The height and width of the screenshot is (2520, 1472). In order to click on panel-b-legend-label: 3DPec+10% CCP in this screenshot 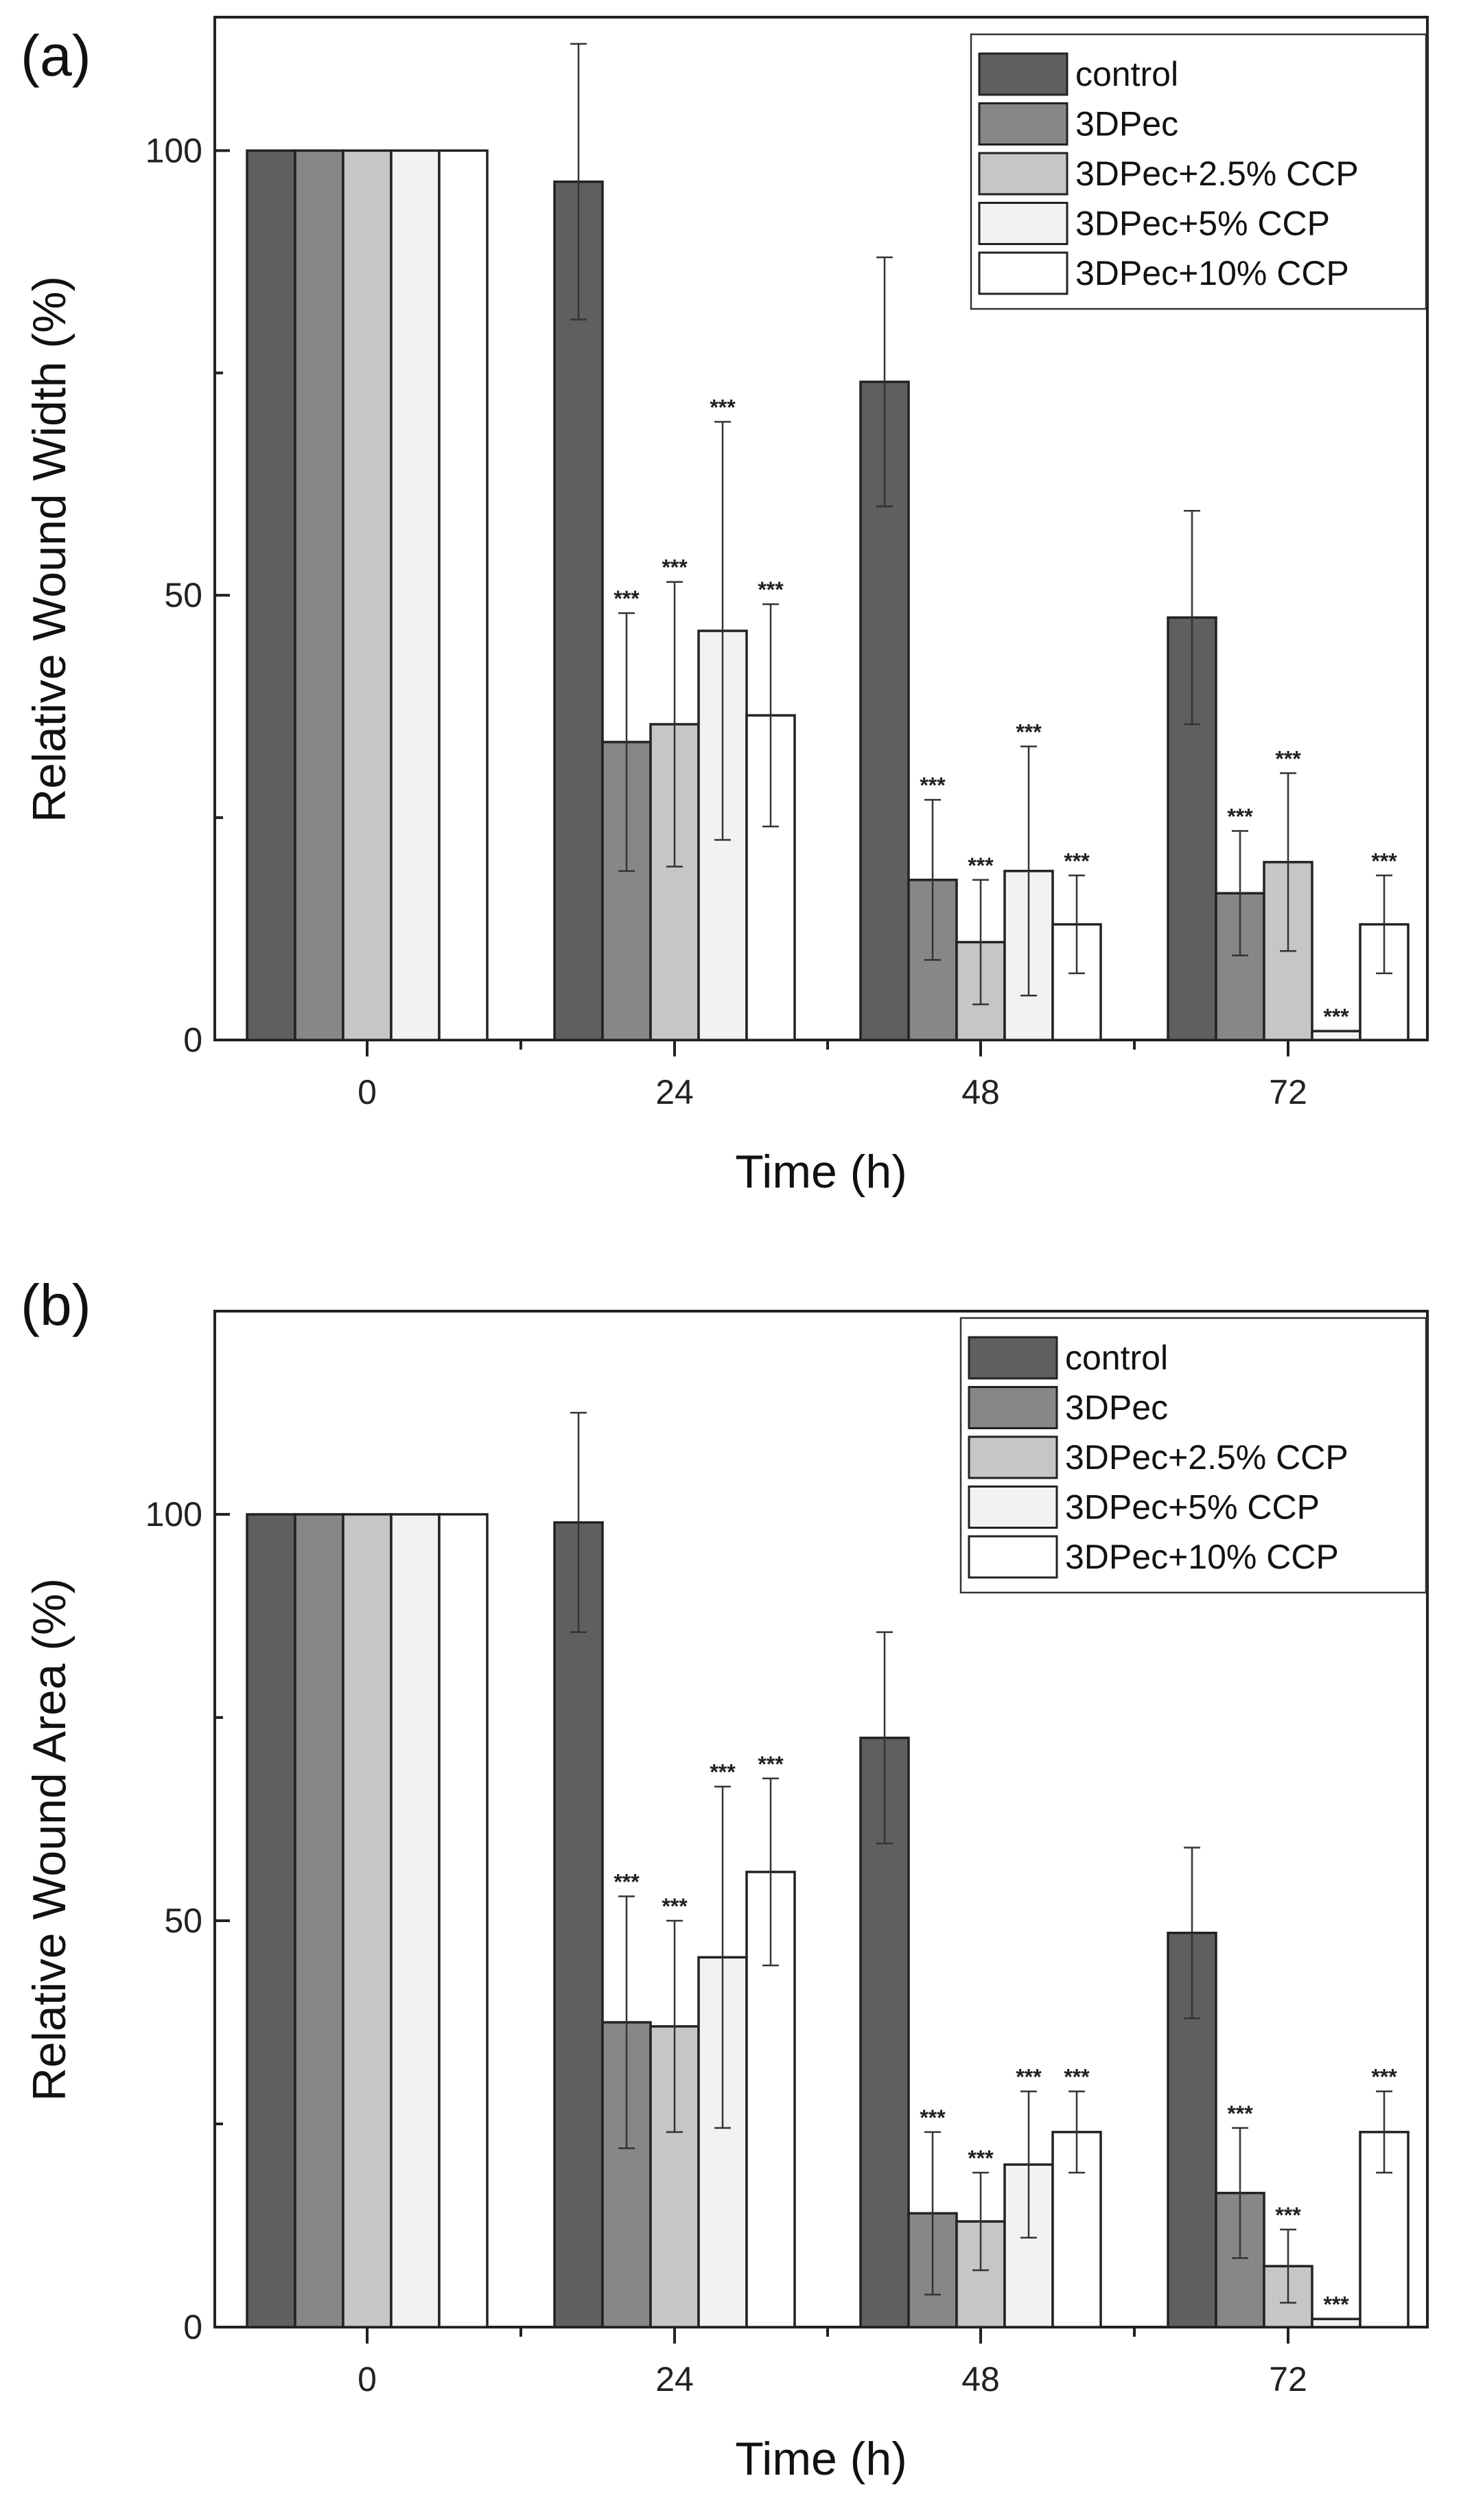, I will do `click(1202, 1557)`.